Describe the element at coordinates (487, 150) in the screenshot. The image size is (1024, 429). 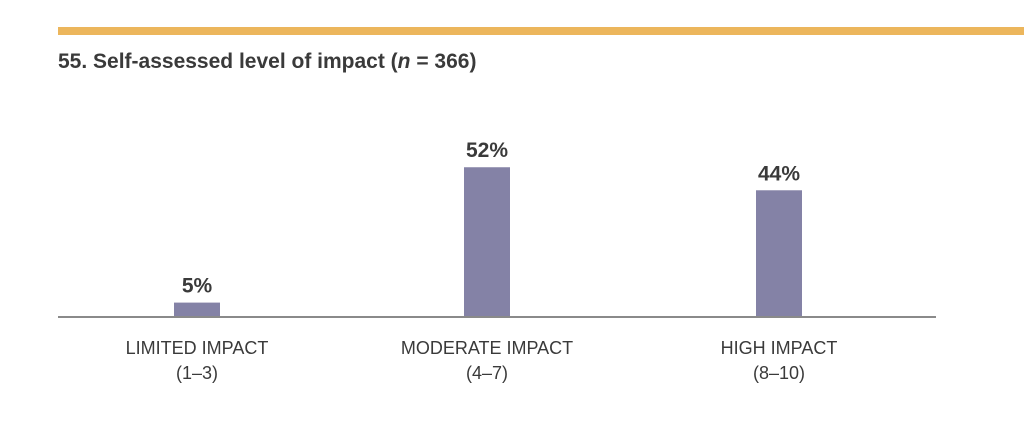
I see `bar-value-label-1: 52%` at that location.